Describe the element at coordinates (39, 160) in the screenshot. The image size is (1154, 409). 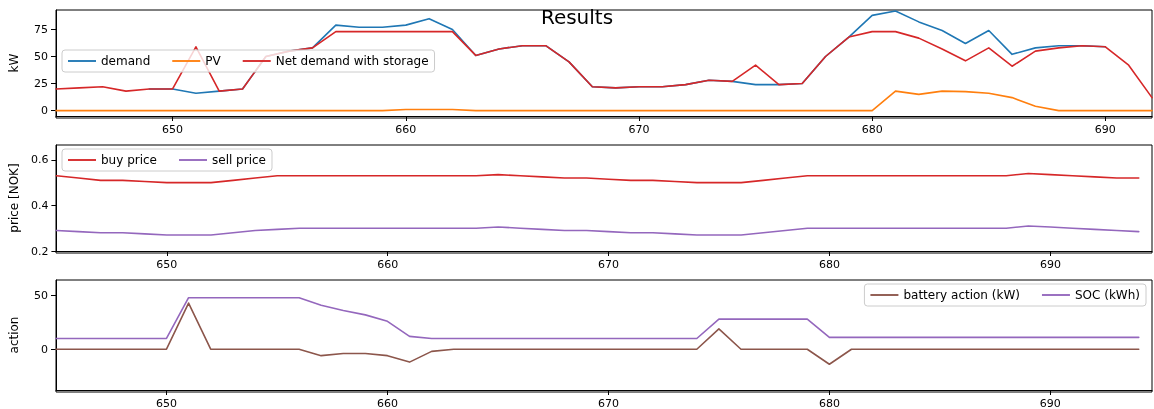
I see `y-tick-label: 0.6` at that location.